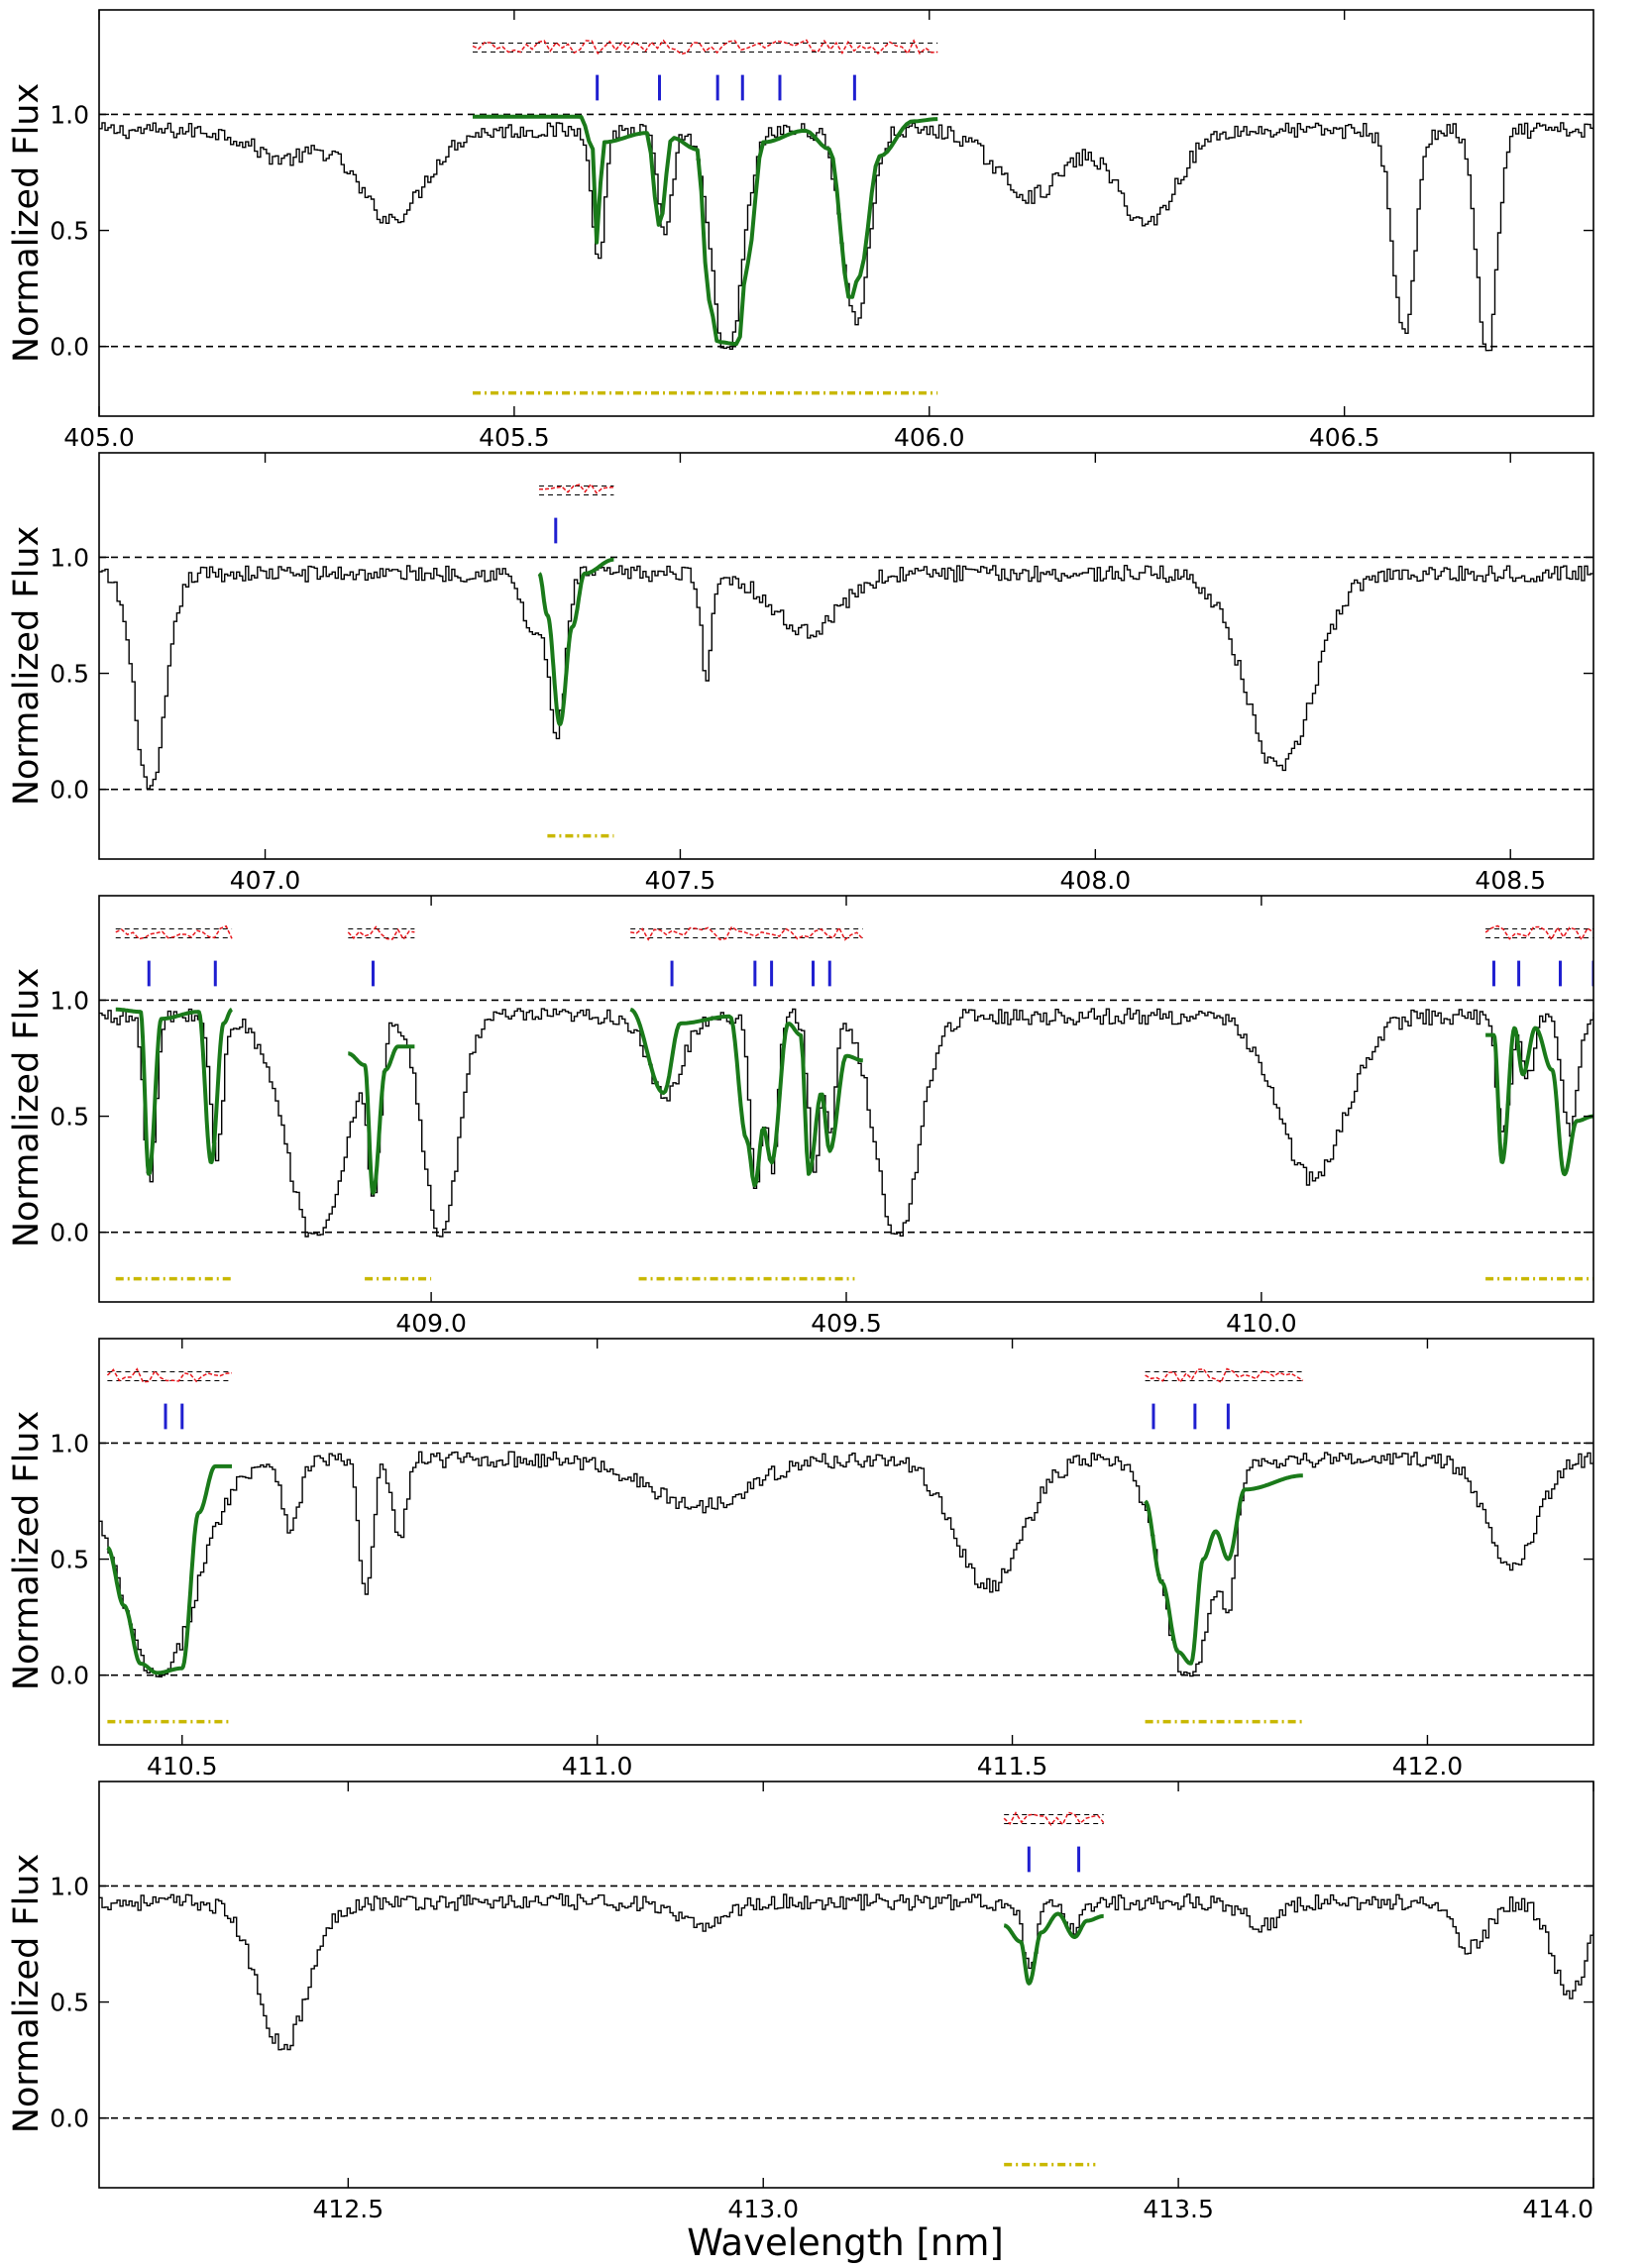 The height and width of the screenshot is (2268, 1645). I want to click on x-tick-label: 412.5, so click(348, 2209).